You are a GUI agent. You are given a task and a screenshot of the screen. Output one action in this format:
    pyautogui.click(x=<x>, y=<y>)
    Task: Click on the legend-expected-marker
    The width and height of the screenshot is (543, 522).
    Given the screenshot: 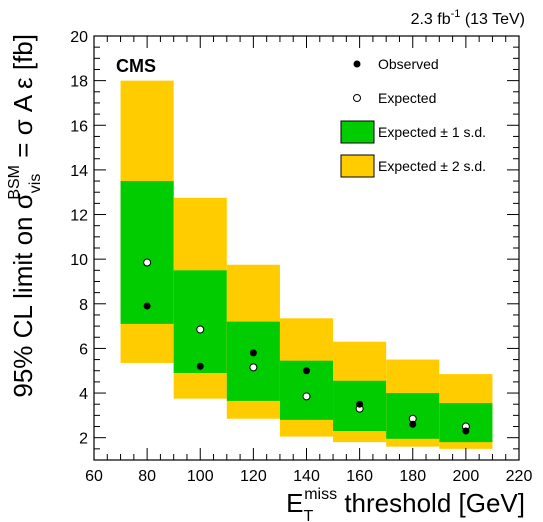 What is the action you would take?
    pyautogui.click(x=357, y=98)
    